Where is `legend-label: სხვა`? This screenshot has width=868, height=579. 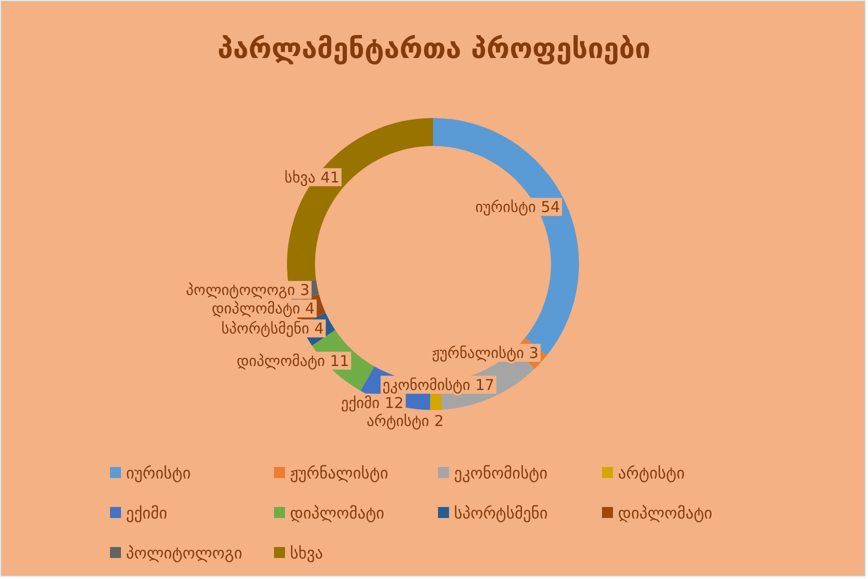
legend-label: სხვა is located at coordinates (307, 553).